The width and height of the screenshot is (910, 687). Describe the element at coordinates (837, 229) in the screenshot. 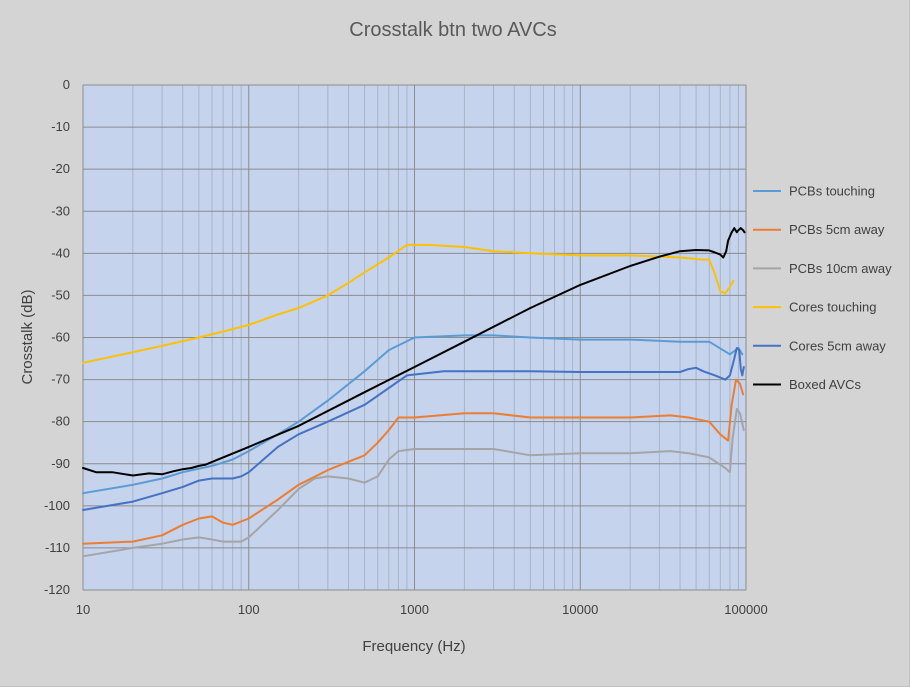

I see `legend-label-pcbs-5cm-away: PCBs 5cm away` at that location.